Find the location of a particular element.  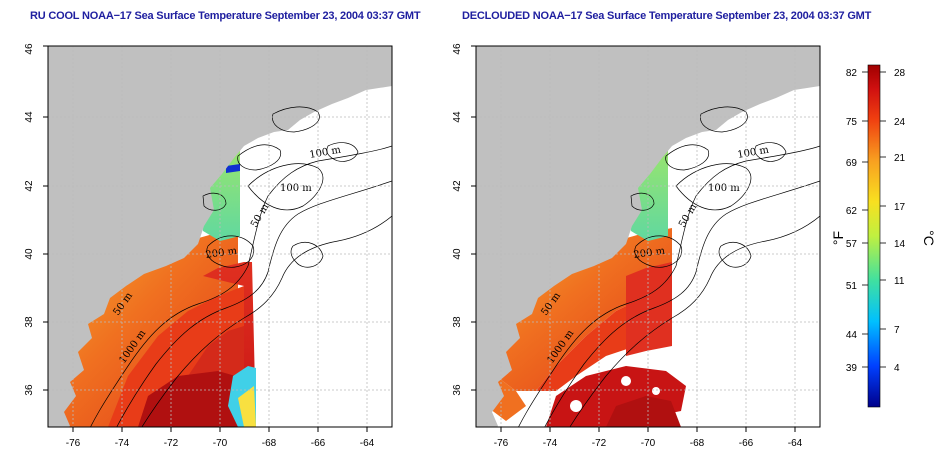

sst-hot-core is located at coordinates (197, 399).